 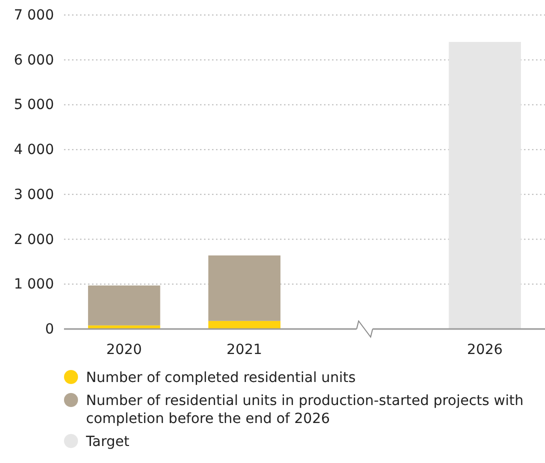 I want to click on legend-label: Target, so click(x=107, y=442).